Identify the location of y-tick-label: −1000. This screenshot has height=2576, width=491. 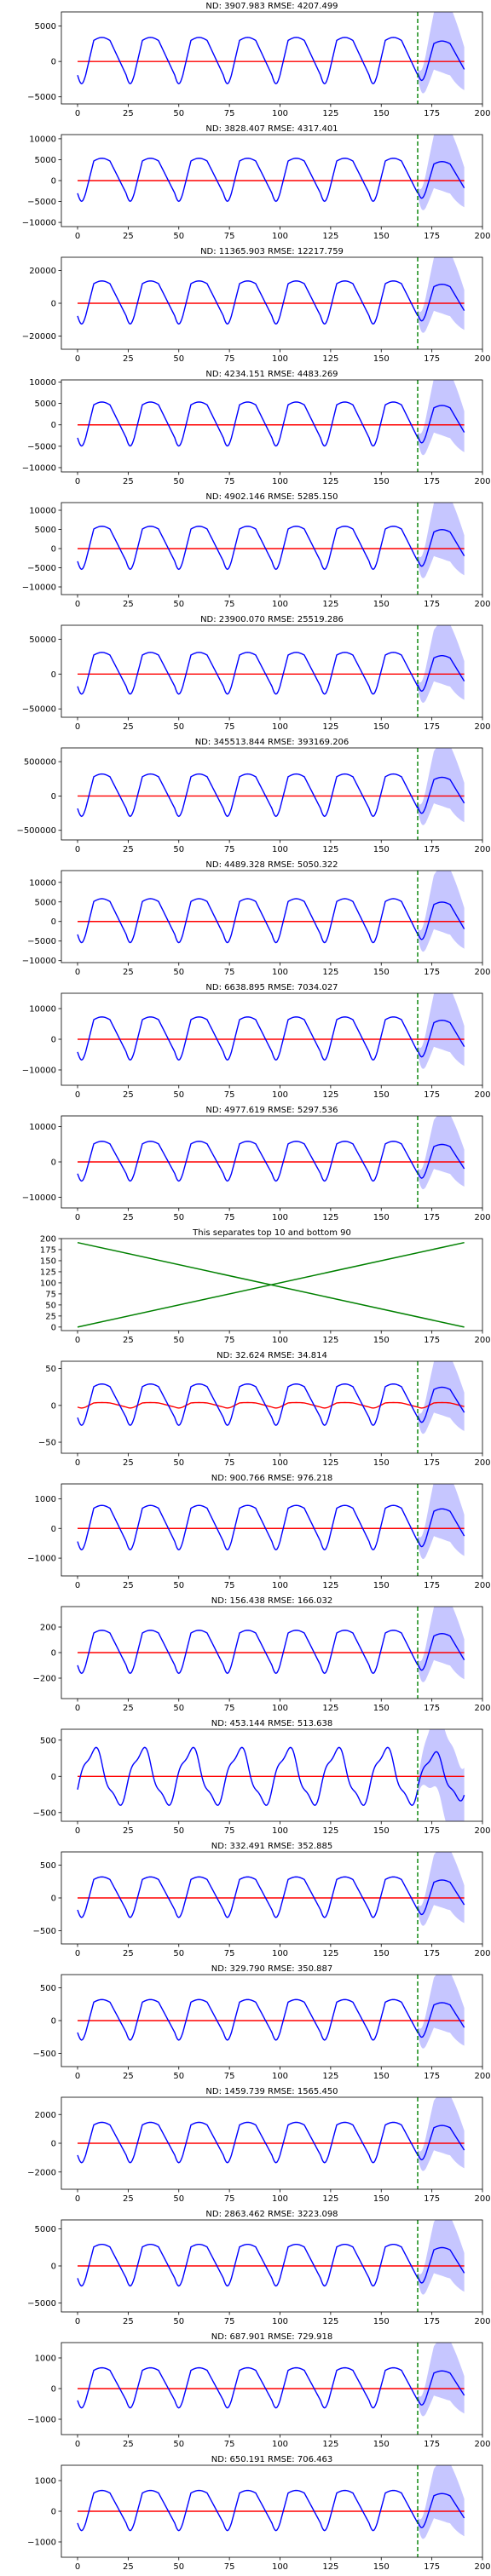
(41, 2420).